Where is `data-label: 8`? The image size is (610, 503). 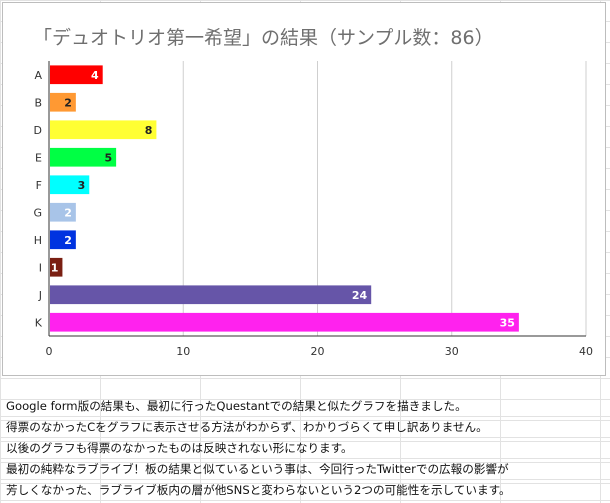 data-label: 8 is located at coordinates (149, 130).